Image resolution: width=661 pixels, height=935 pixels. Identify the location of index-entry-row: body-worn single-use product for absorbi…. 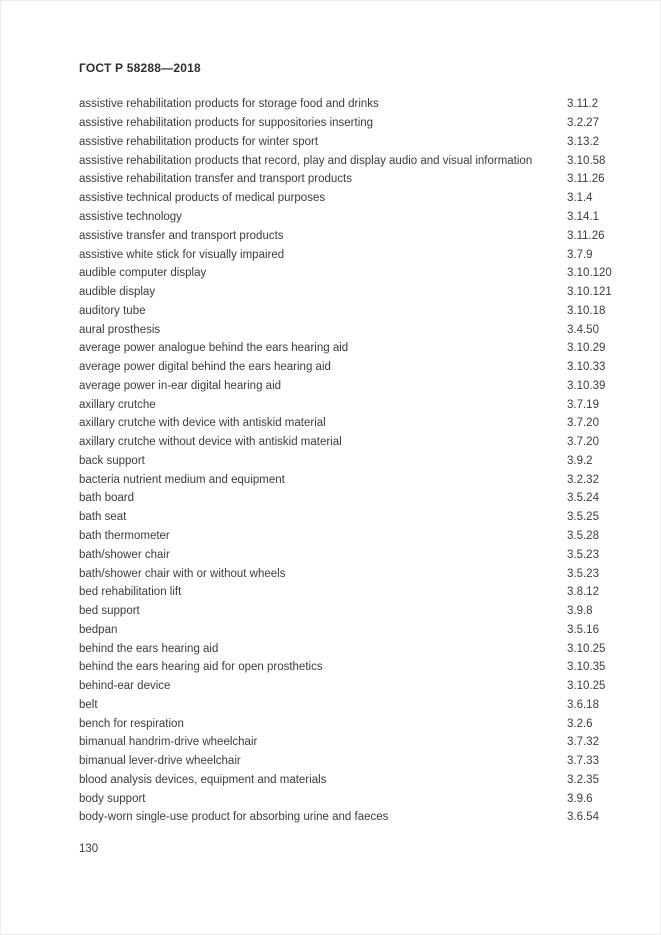
(361, 817).